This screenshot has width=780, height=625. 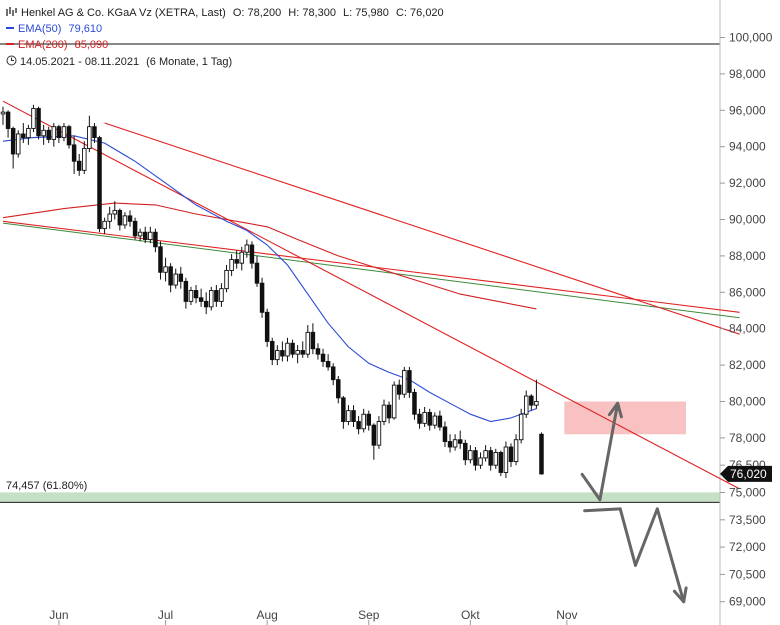 What do you see at coordinates (747, 402) in the screenshot?
I see `y-tick-label: 80,000` at bounding box center [747, 402].